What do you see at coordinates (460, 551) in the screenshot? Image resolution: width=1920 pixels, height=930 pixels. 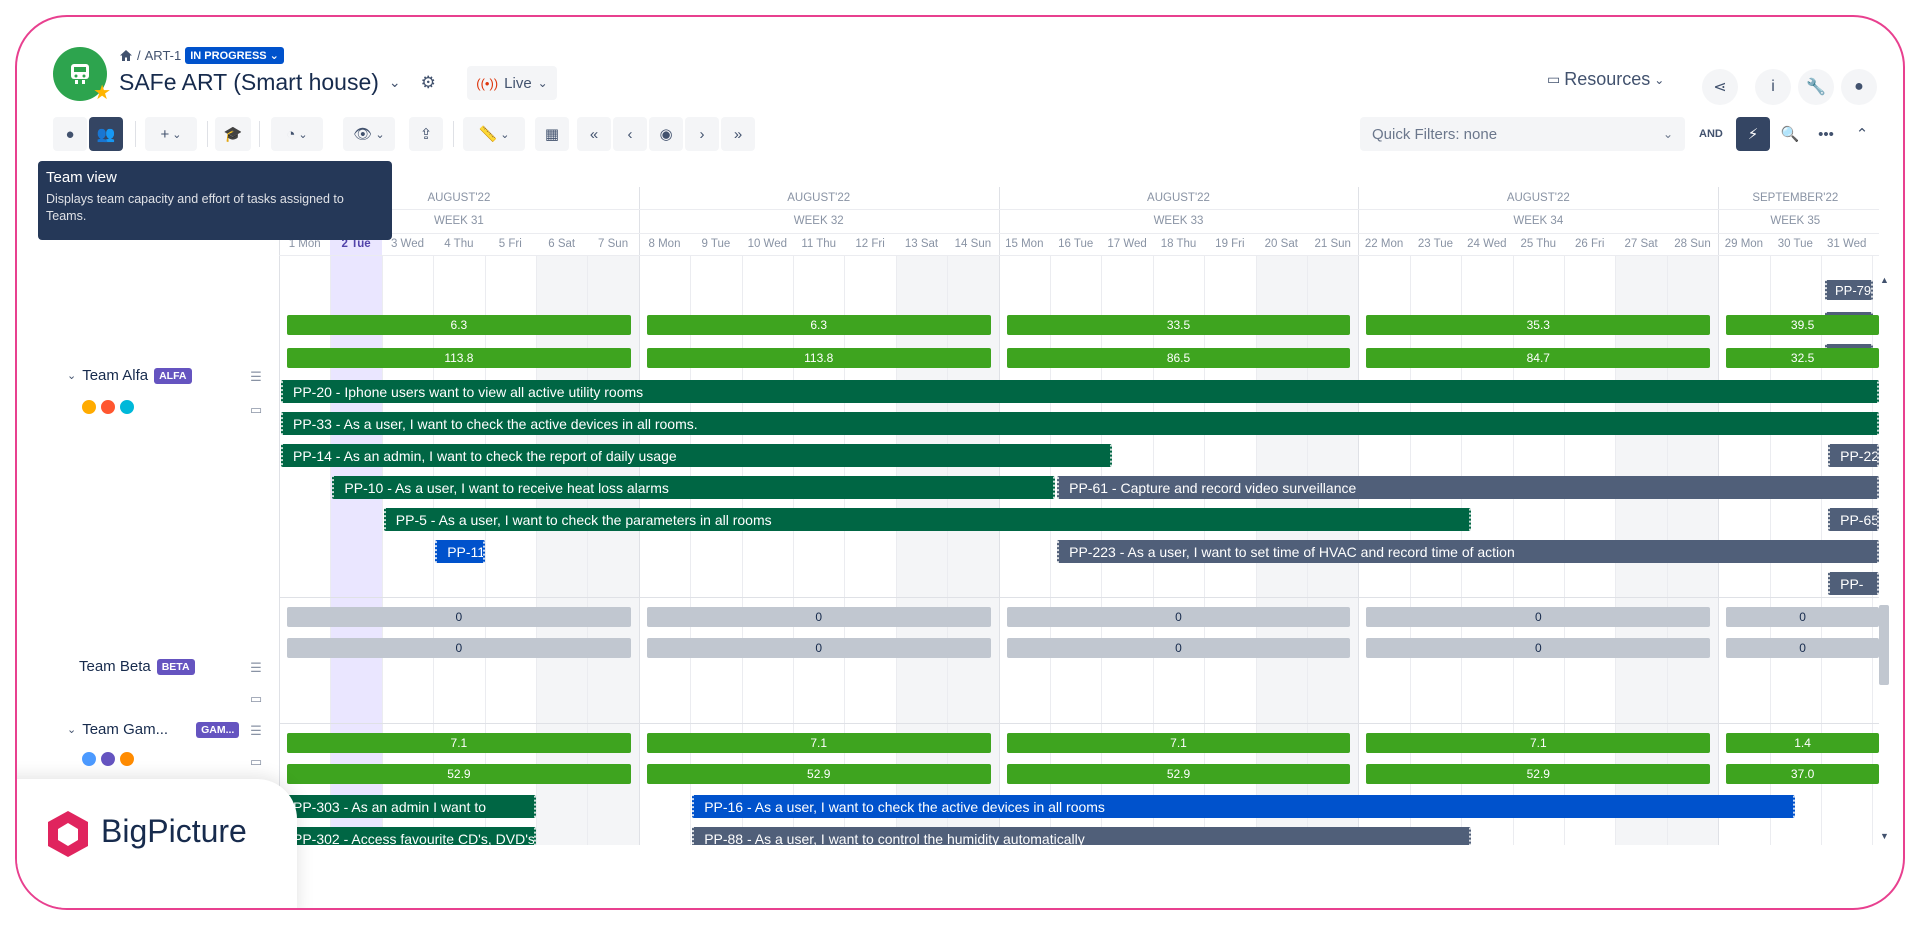 I see `task-bar: PP-11` at bounding box center [460, 551].